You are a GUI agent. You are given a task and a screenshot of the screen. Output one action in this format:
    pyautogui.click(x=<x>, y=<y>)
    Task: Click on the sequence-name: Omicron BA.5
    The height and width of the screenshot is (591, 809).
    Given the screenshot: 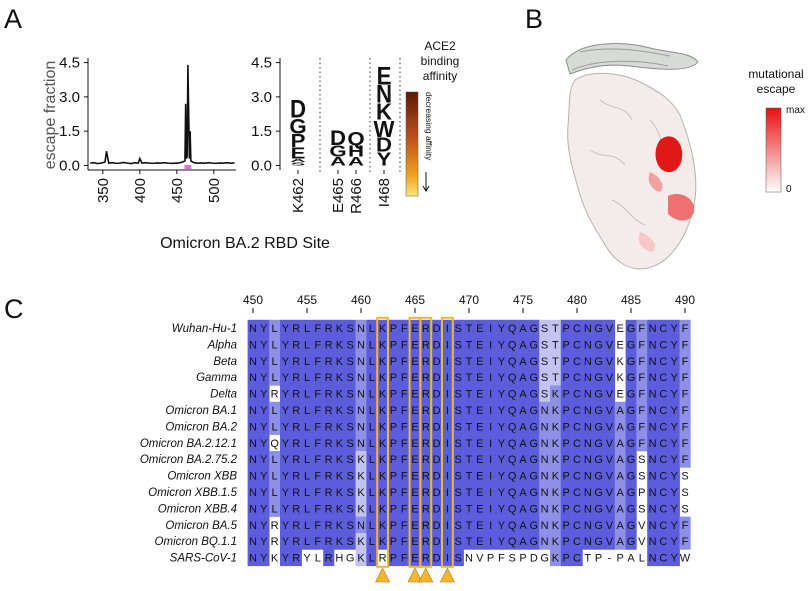 What is the action you would take?
    pyautogui.click(x=201, y=526)
    